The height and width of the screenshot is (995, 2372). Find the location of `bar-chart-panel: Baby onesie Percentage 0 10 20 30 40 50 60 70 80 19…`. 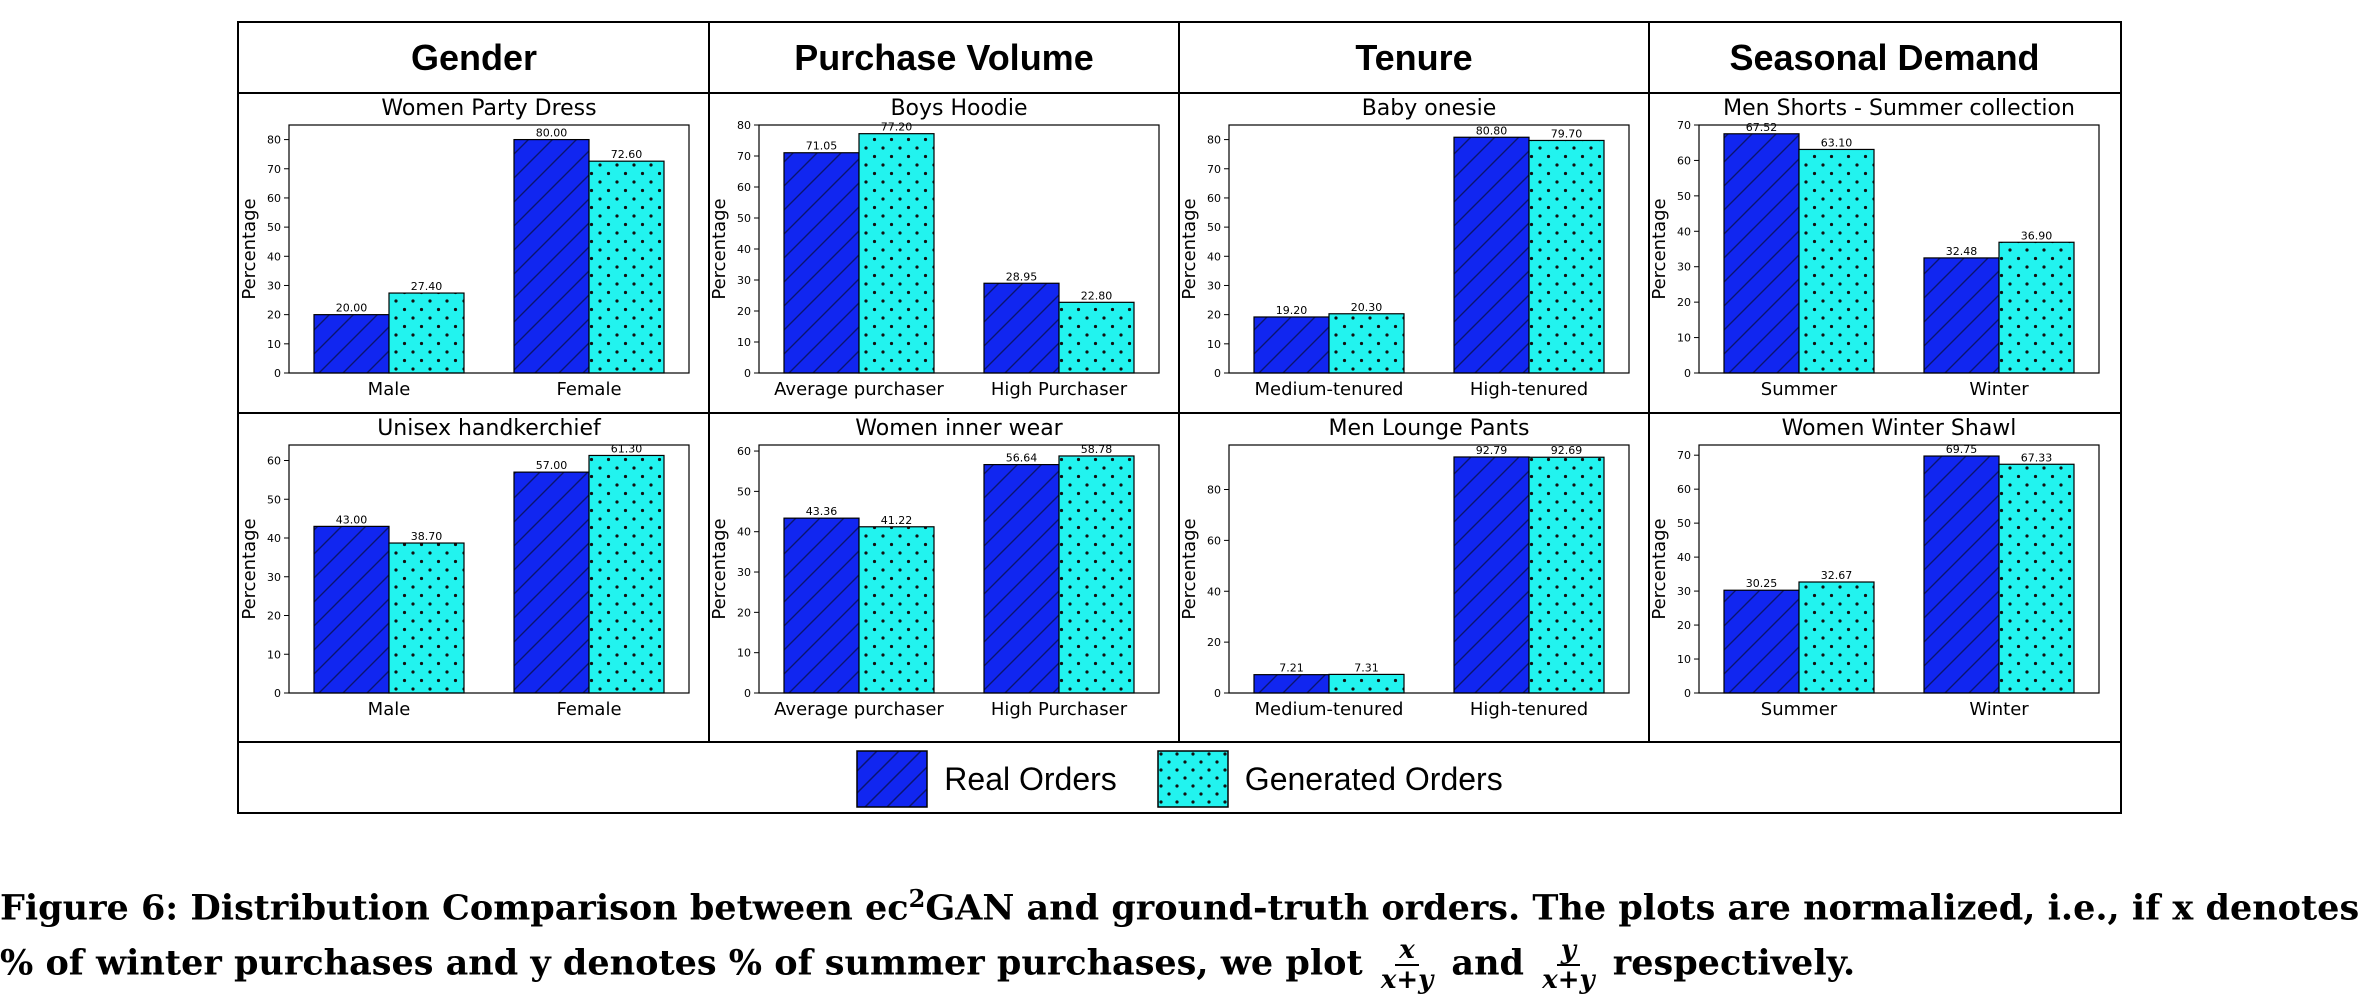

bar-chart-panel: Baby onesie Percentage 0 10 20 30 40 50 60 70 80 19… is located at coordinates (1404, 248).